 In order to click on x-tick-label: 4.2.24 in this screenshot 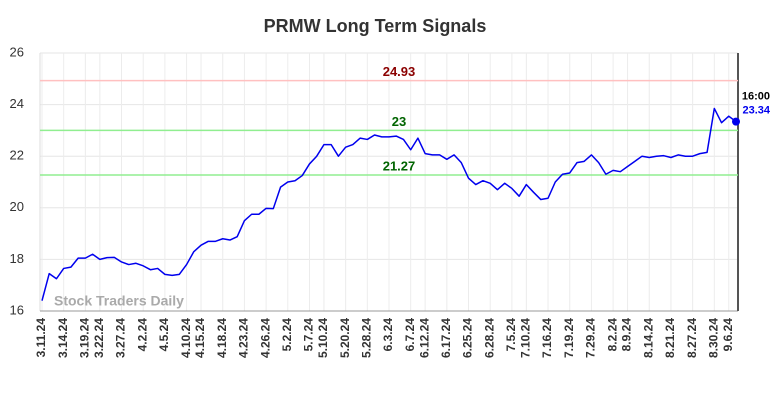, I will do `click(142, 335)`.